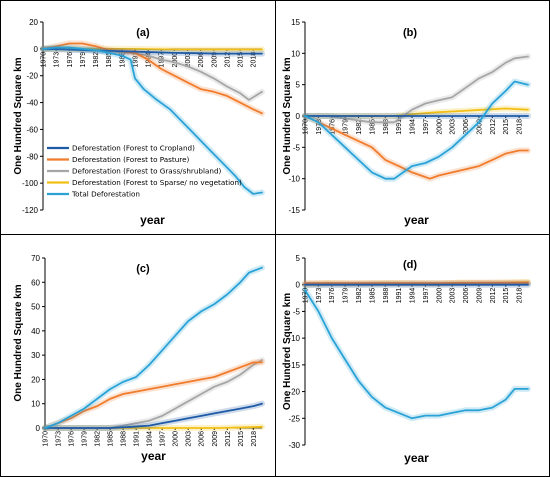 This screenshot has height=477, width=550. What do you see at coordinates (295, 22) in the screenshot?
I see `y-tick-label: 15` at bounding box center [295, 22].